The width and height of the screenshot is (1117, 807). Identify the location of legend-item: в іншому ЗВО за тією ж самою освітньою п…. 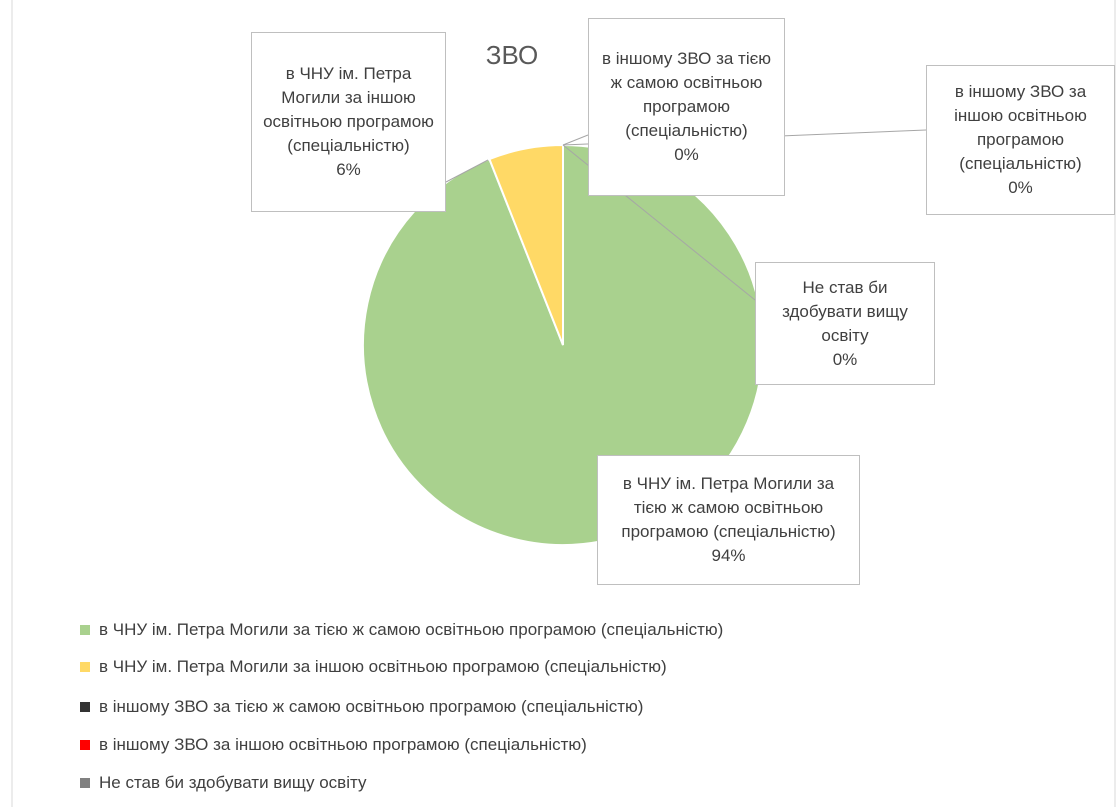
(361, 707).